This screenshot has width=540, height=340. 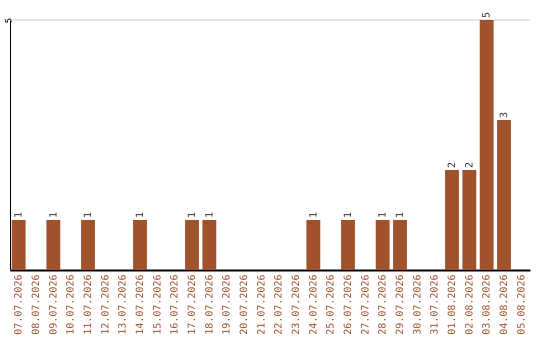 What do you see at coordinates (227, 304) in the screenshot?
I see `x-tick-label: 19.07.2026` at bounding box center [227, 304].